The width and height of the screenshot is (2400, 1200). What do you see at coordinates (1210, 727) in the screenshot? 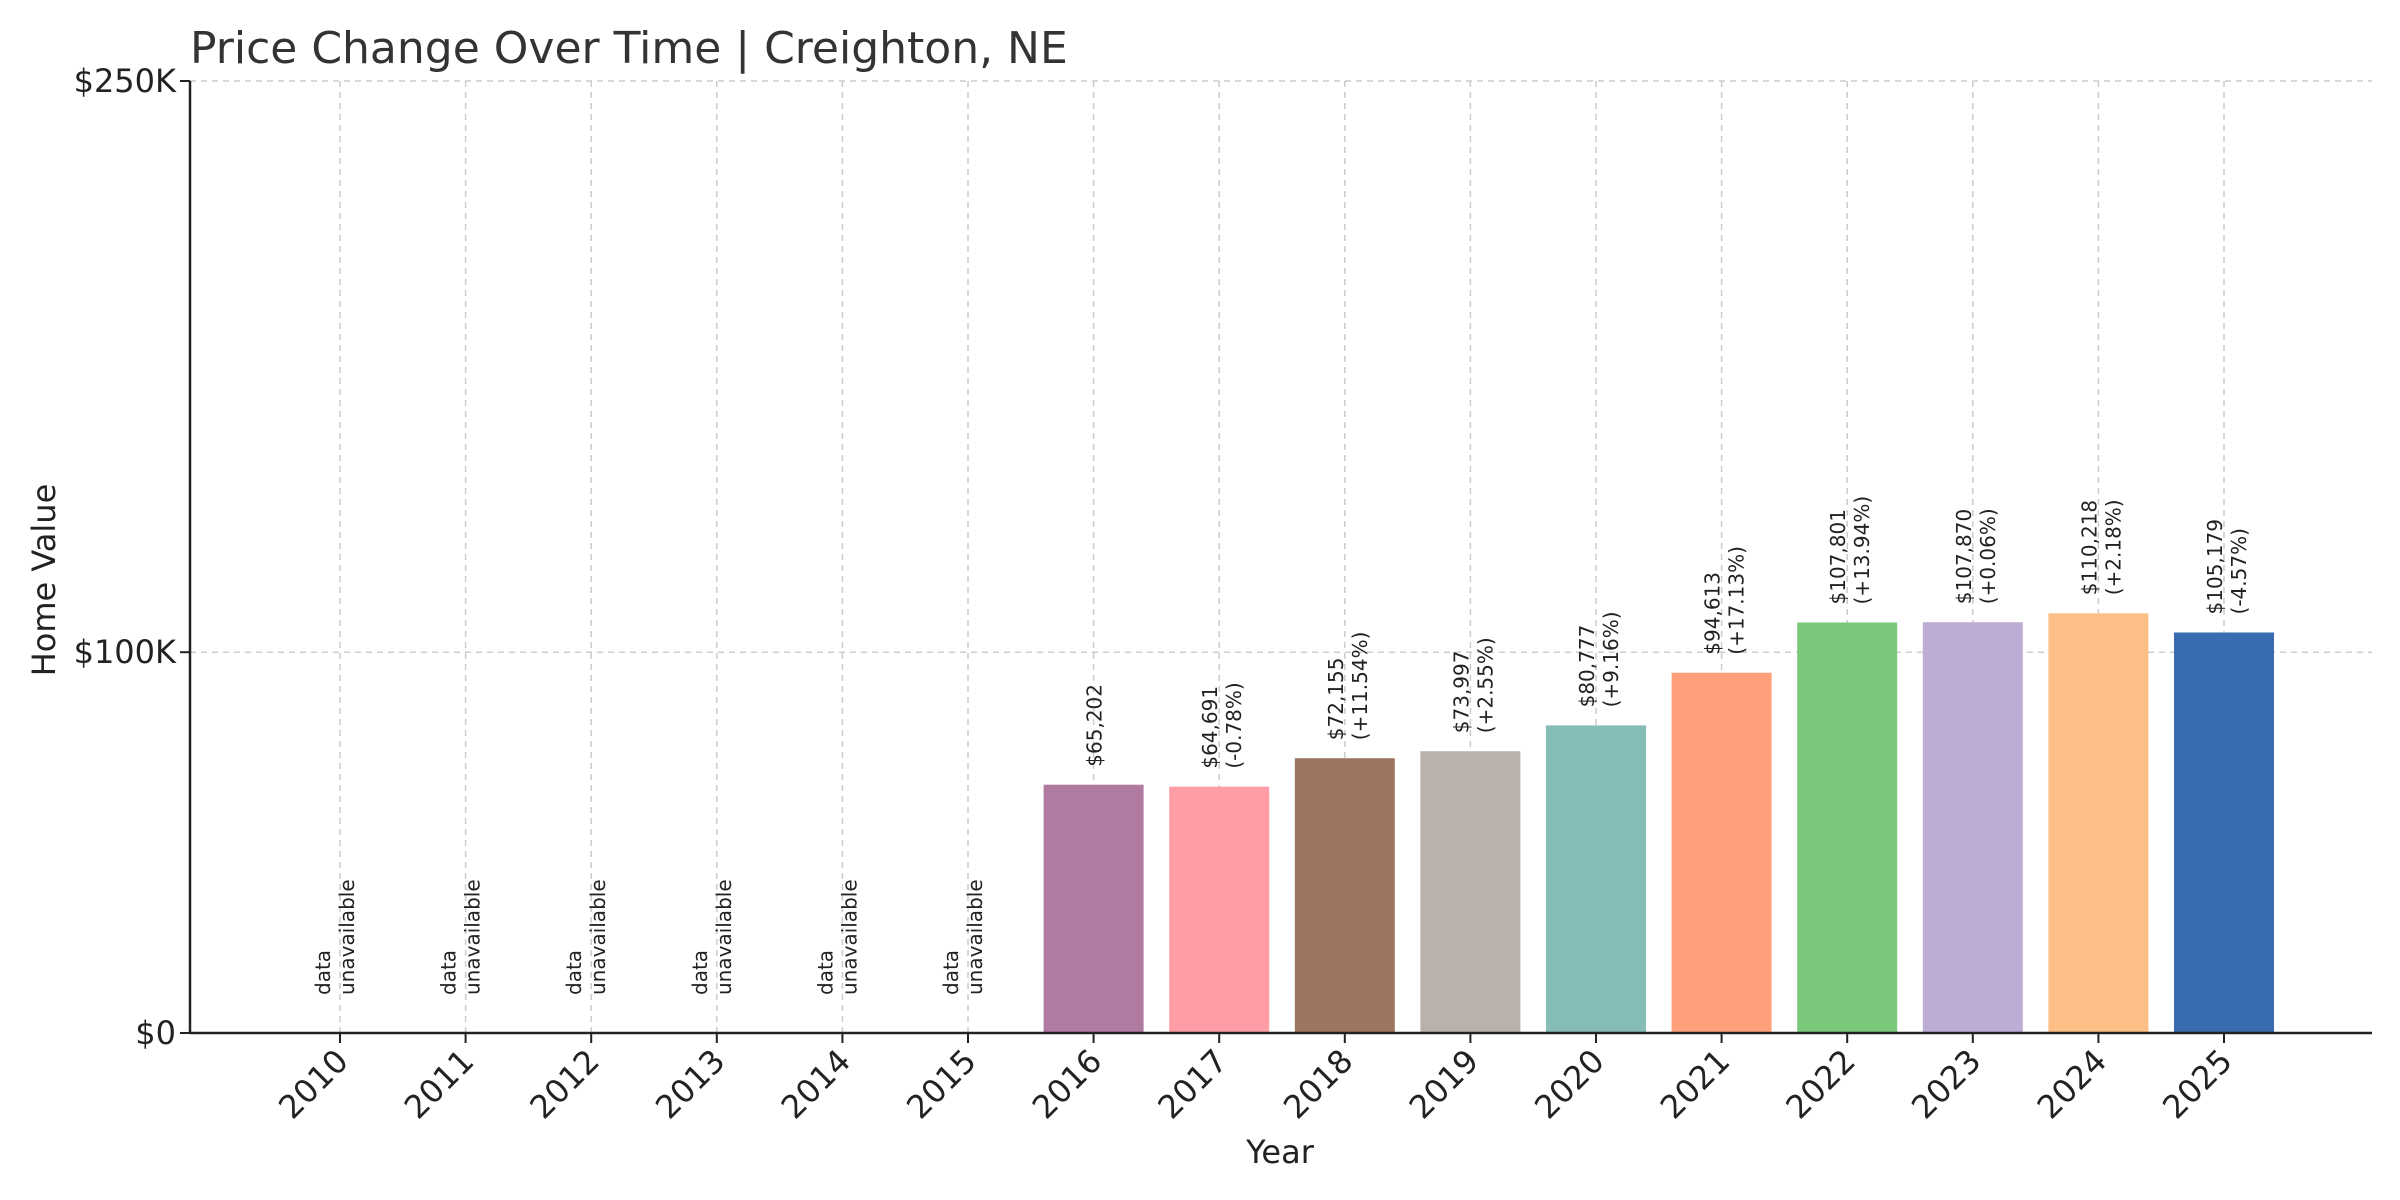
I see `bar-value-label: $64,691` at bounding box center [1210, 727].